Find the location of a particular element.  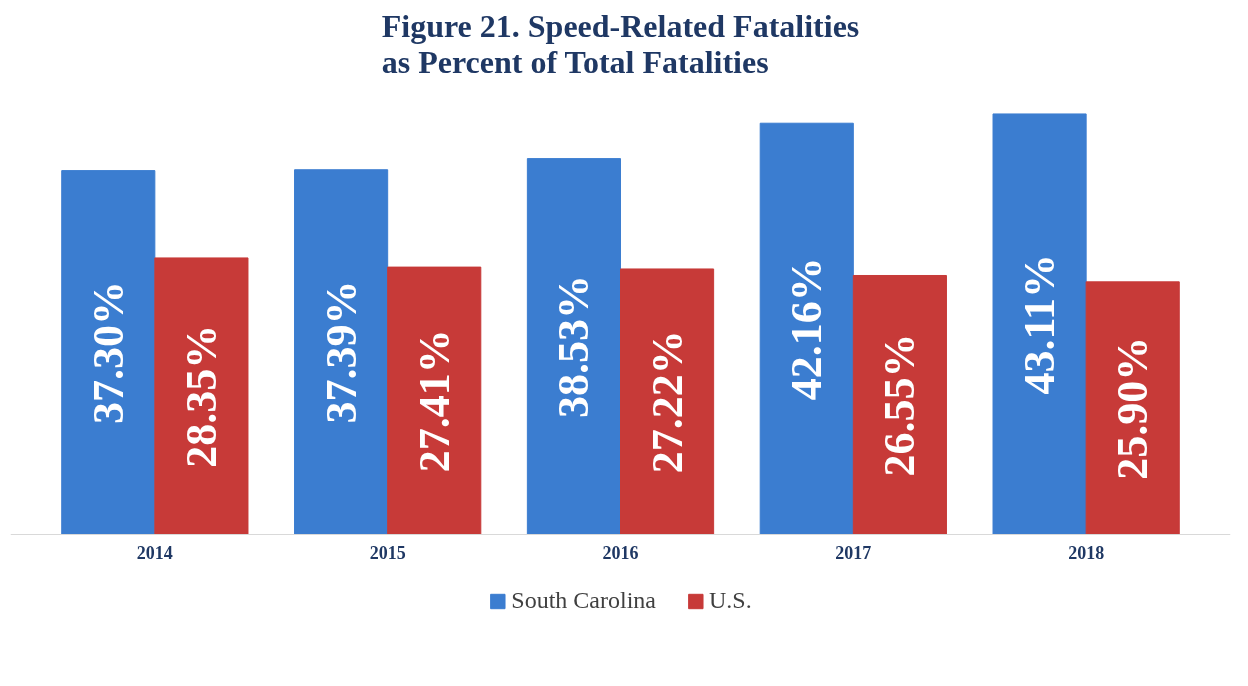

data-label: 37.30% is located at coordinates (108, 353).